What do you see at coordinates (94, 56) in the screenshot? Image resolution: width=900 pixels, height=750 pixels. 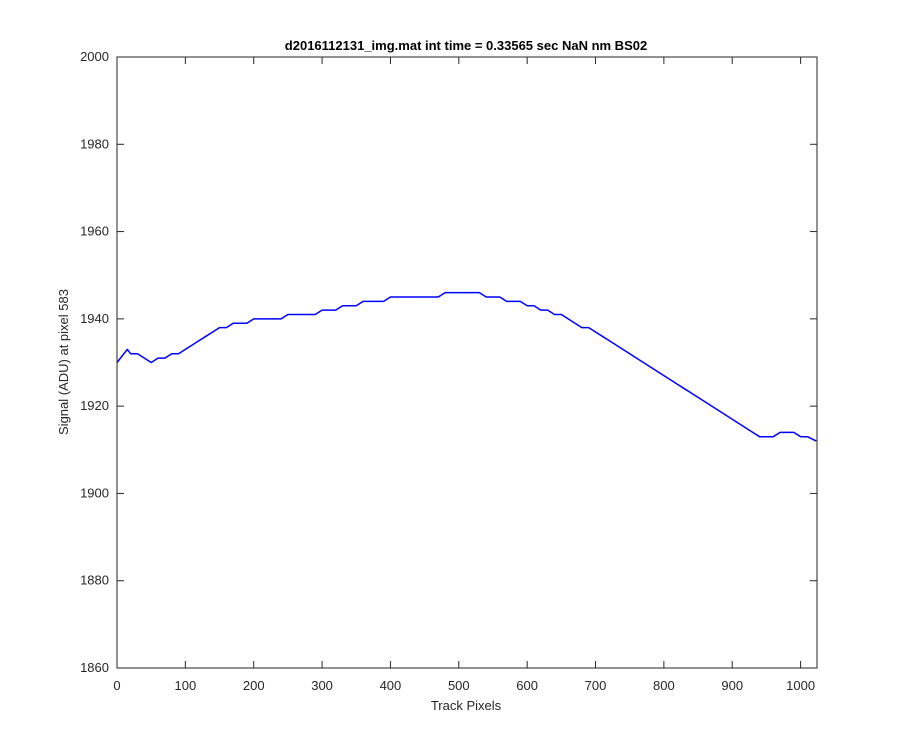 I see `y-tick-label: 2000` at bounding box center [94, 56].